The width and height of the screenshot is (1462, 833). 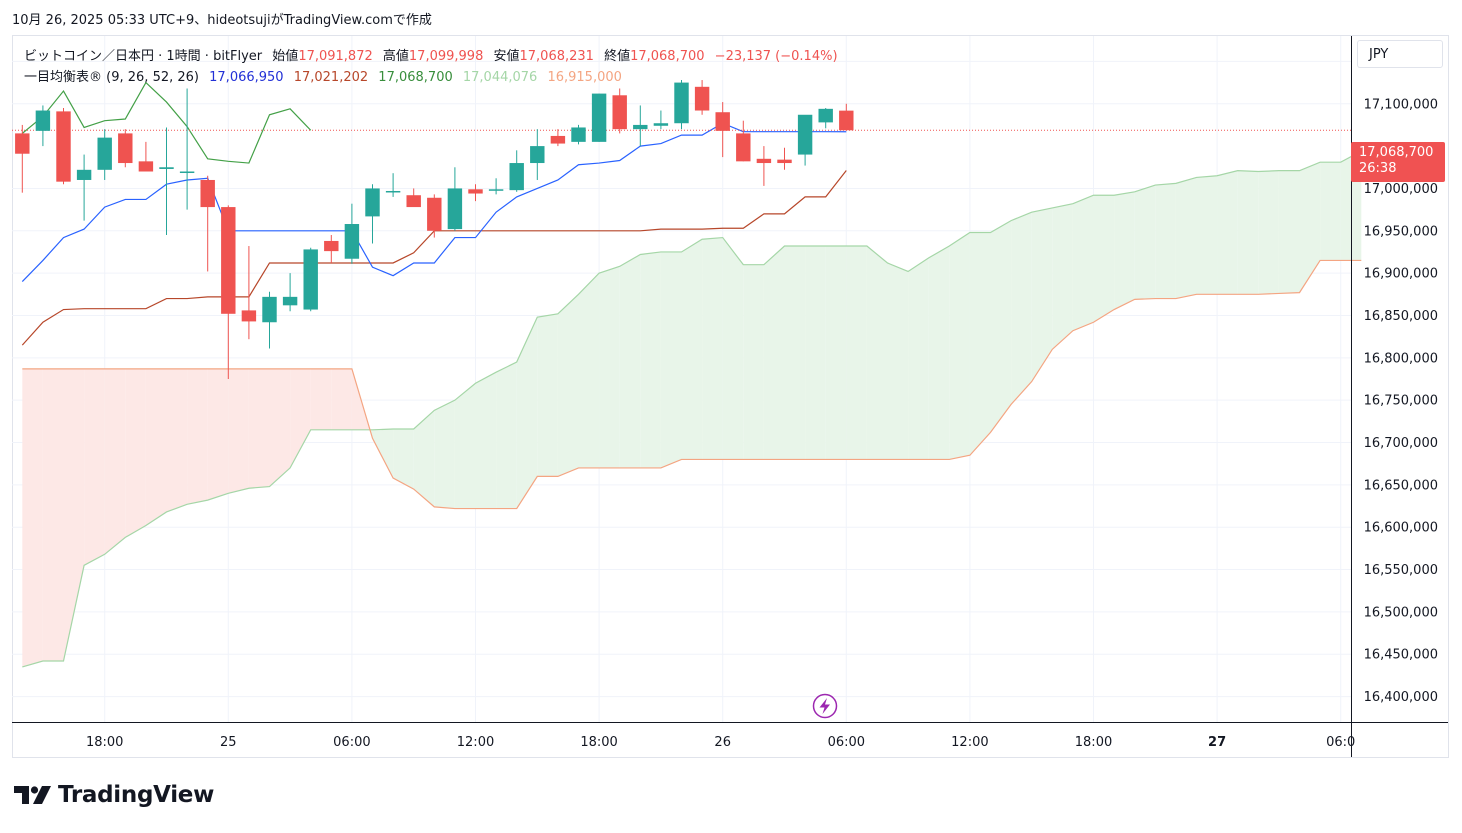 What do you see at coordinates (1400, 54) in the screenshot?
I see `currency-selector: JPY` at bounding box center [1400, 54].